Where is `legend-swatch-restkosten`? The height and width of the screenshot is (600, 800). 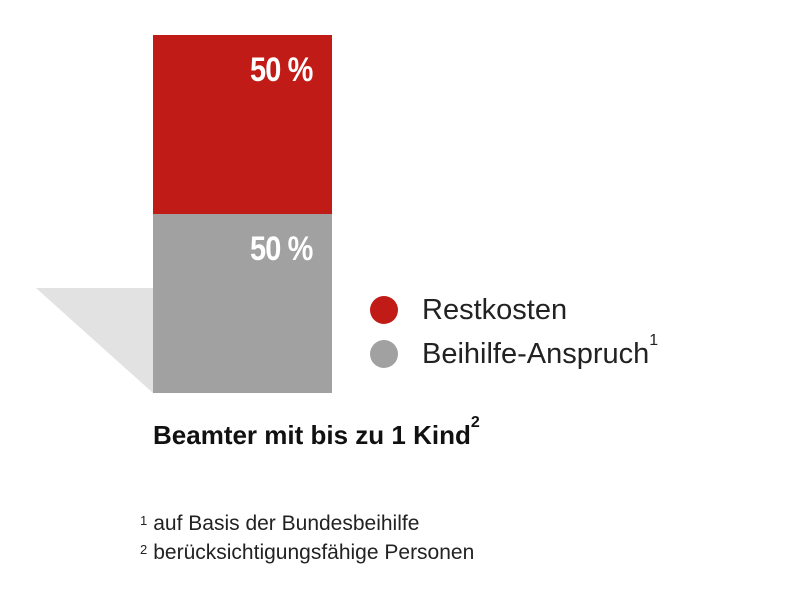
legend-swatch-restkosten is located at coordinates (384, 310).